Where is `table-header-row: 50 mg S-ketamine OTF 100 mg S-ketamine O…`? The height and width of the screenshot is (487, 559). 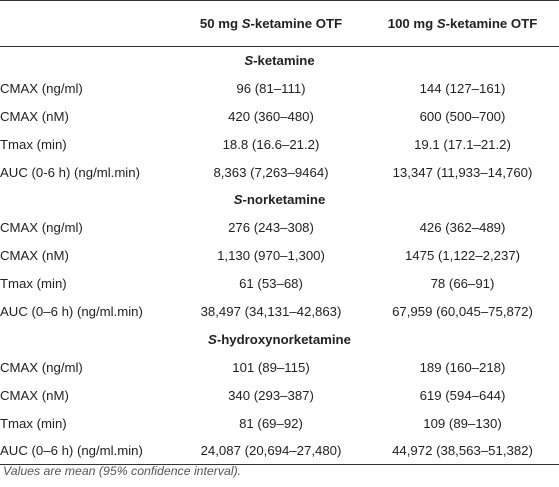 table-header-row: 50 mg S-ketamine OTF 100 mg S-ketamine O… is located at coordinates (279, 23).